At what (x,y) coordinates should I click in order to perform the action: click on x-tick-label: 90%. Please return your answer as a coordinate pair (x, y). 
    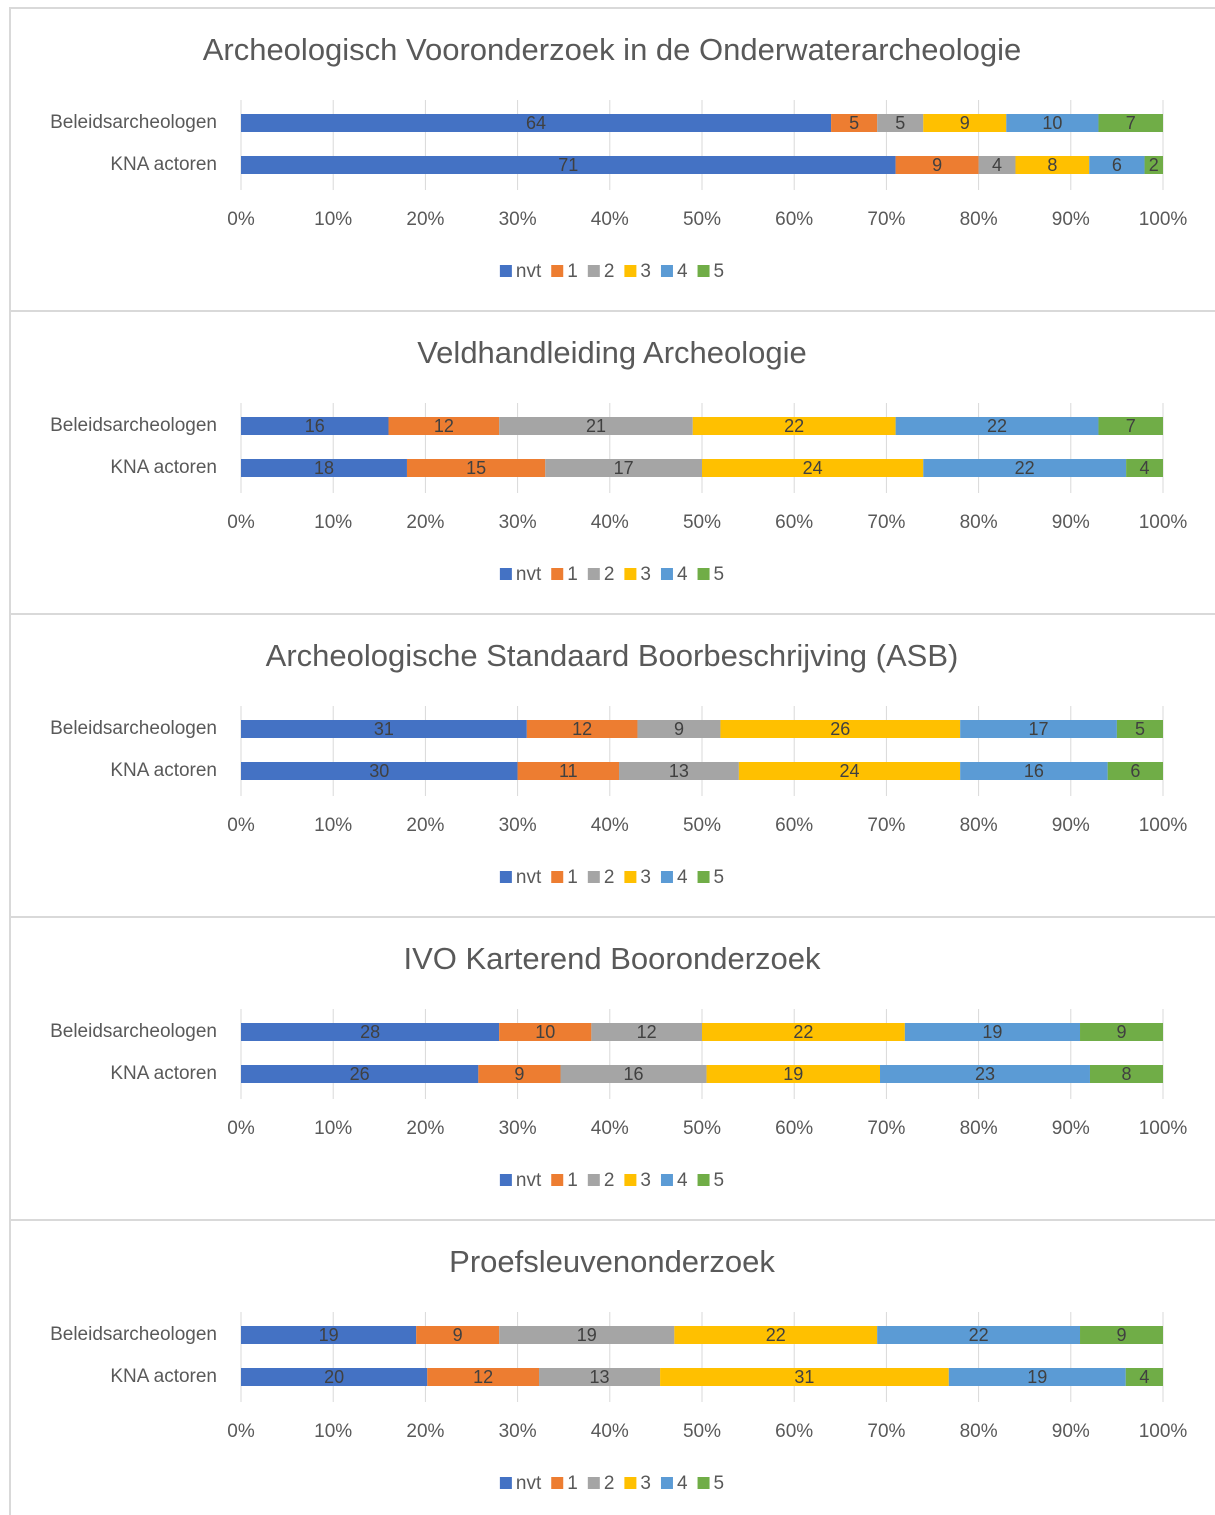
    Looking at the image, I should click on (1071, 219).